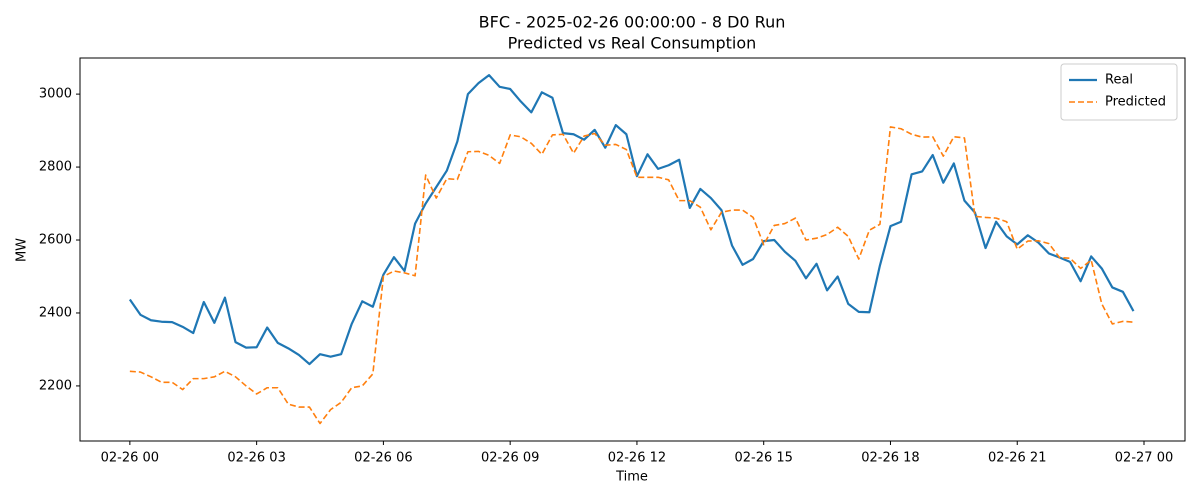 The width and height of the screenshot is (1200, 500). Describe the element at coordinates (1017, 458) in the screenshot. I see `x-tick-label: 02-26 21` at that location.